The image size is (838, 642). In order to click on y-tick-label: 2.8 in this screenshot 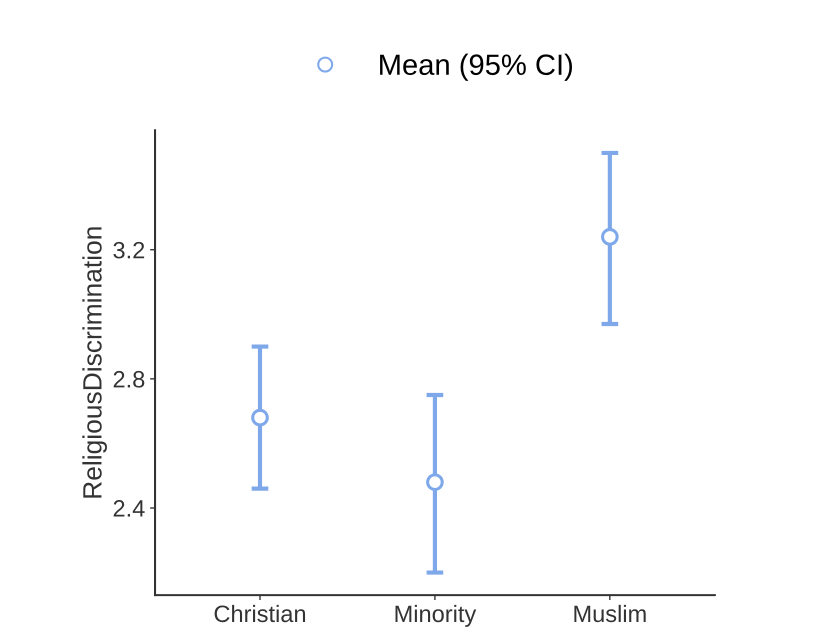, I will do `click(129, 379)`.